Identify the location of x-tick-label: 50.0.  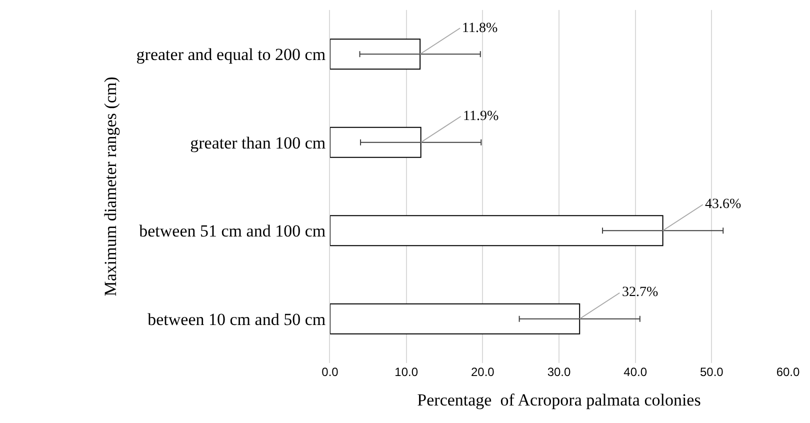
(712, 372).